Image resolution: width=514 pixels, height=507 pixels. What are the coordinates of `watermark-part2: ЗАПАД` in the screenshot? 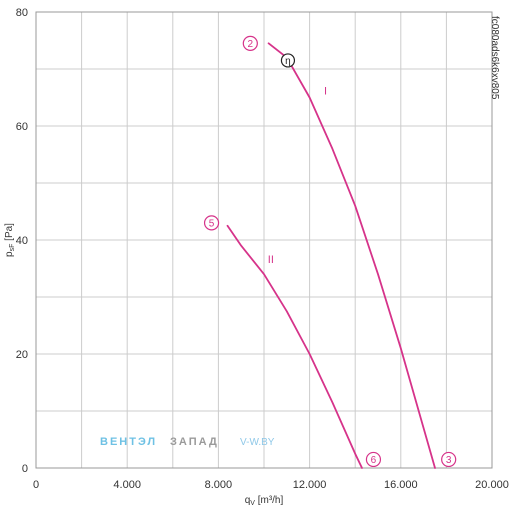 It's located at (194, 442).